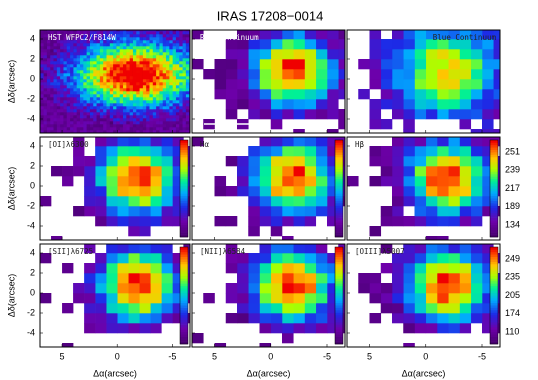  I want to click on colorbar-tick-label: 239, so click(512, 170).